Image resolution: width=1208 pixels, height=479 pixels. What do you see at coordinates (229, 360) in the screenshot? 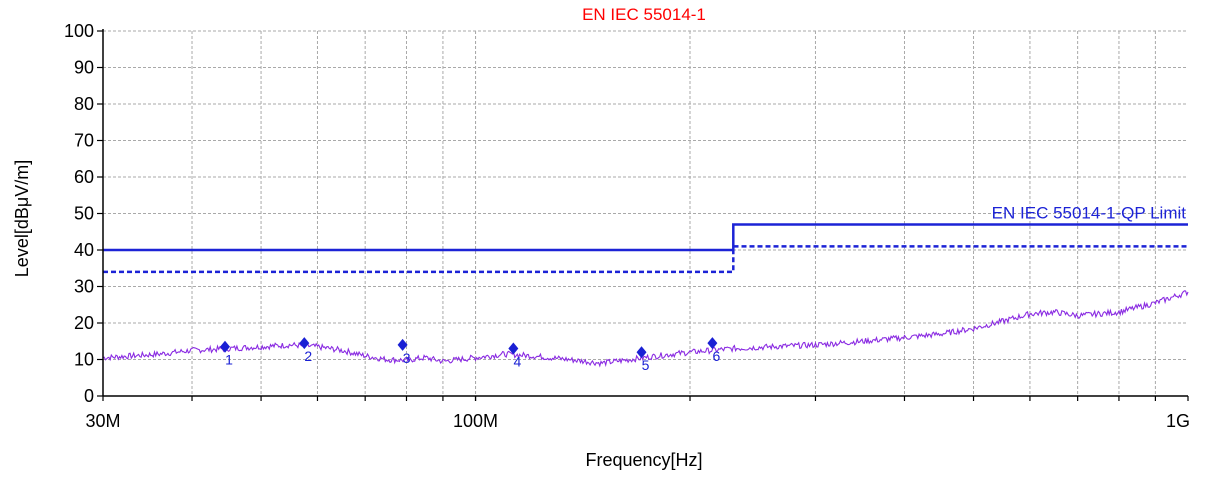
I see `marker-label: 1` at bounding box center [229, 360].